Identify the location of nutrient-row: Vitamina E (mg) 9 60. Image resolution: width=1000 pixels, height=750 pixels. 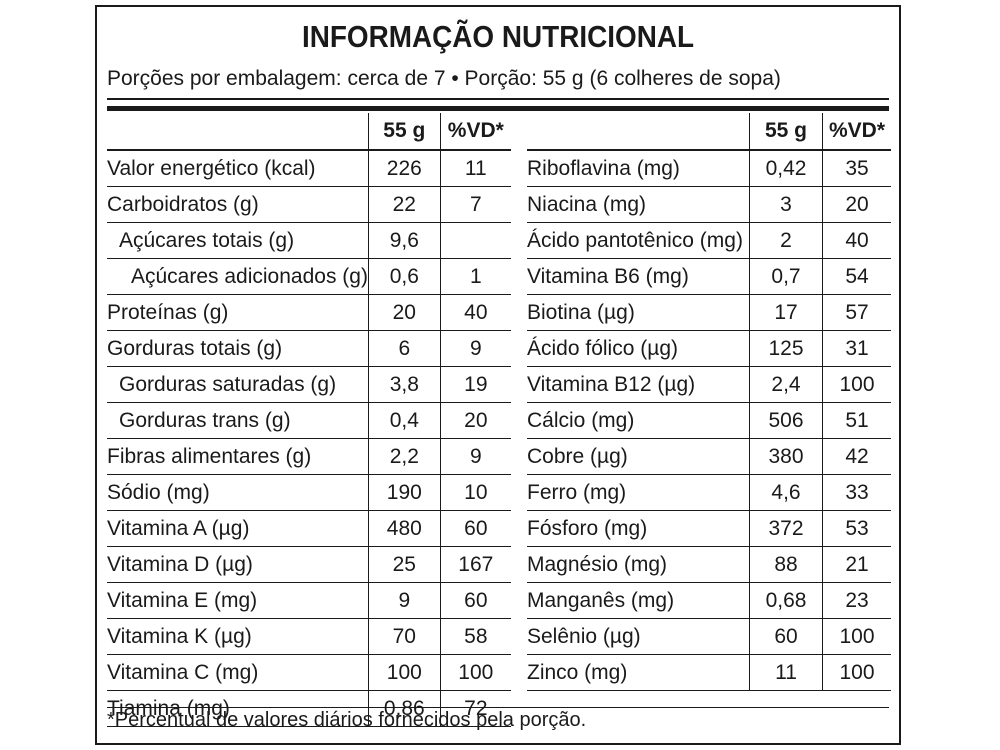
(309, 600).